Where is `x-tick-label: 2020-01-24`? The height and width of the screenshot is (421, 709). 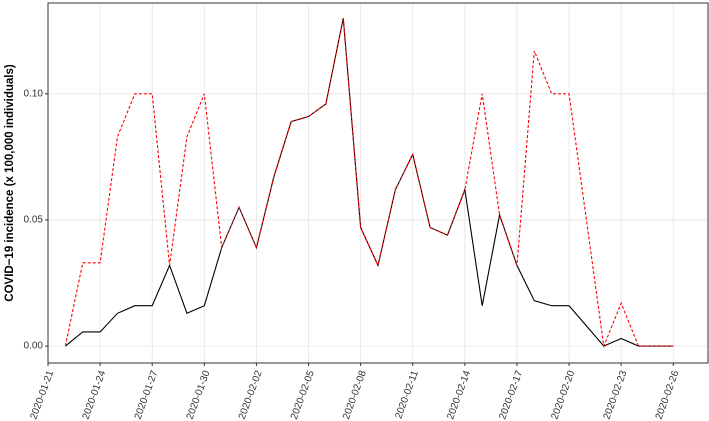 x-tick-label: 2020-01-24 is located at coordinates (95, 395).